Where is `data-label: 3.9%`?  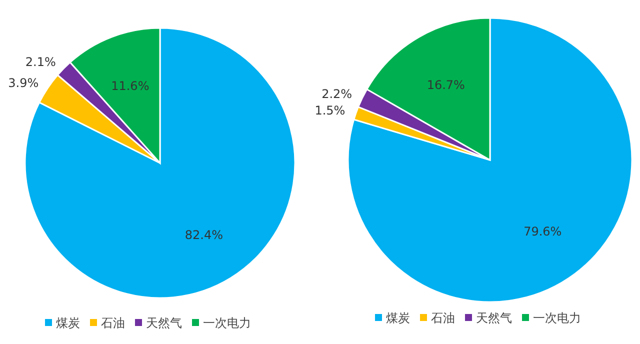
data-label: 3.9% is located at coordinates (23, 83).